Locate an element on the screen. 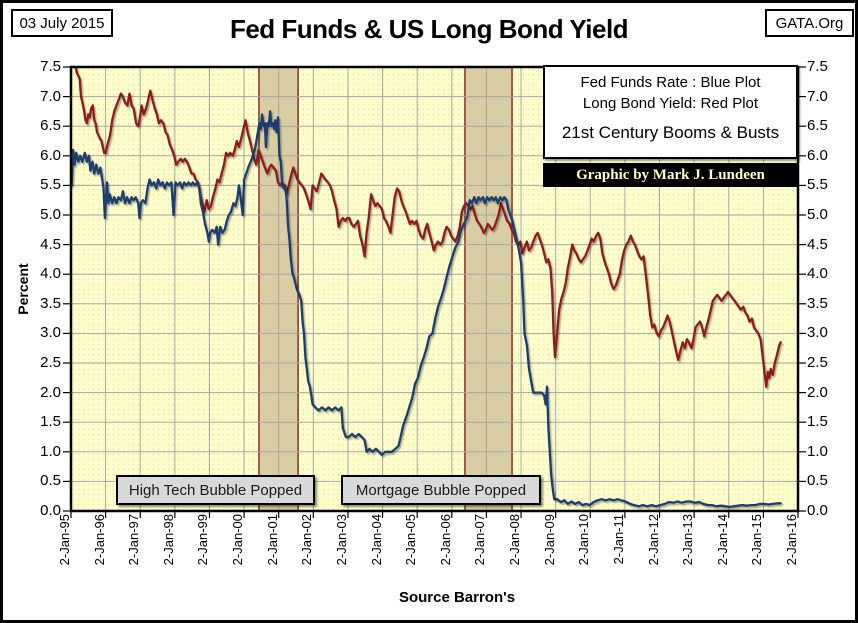 The height and width of the screenshot is (623, 858). y-tick-label-right: 0.0 is located at coordinates (817, 510).